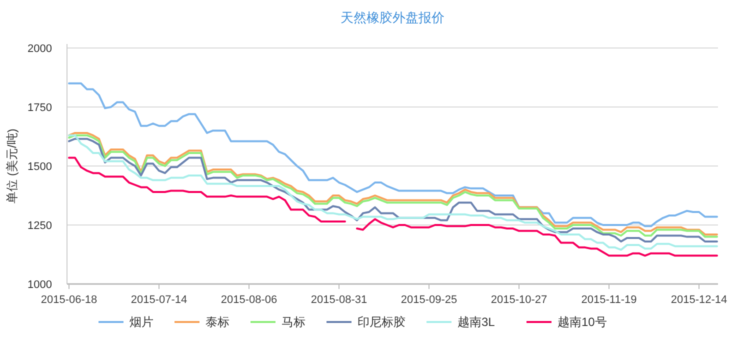  I want to click on y-tick-label: 1250, so click(40, 226).